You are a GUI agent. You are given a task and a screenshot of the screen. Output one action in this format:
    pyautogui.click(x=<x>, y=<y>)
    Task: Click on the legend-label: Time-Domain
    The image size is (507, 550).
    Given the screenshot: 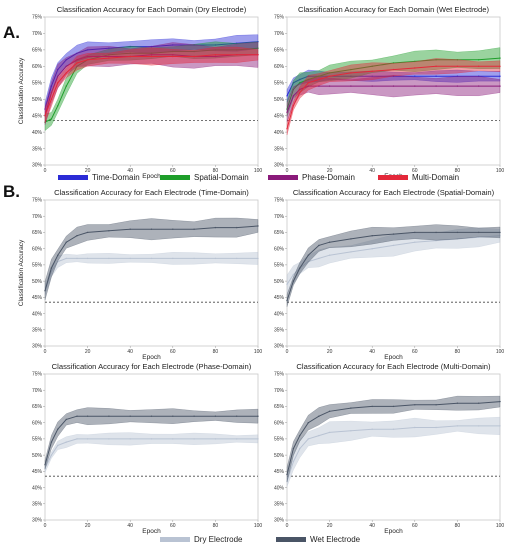 What is the action you would take?
    pyautogui.click(x=116, y=177)
    